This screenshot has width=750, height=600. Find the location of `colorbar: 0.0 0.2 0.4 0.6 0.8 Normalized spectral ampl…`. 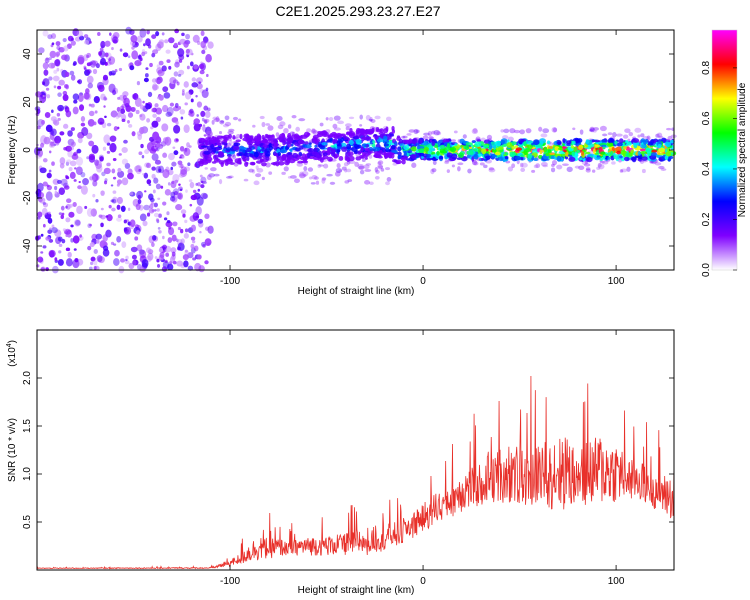

colorbar: 0.0 0.2 0.4 0.6 0.8 Normalized spectral ampl… is located at coordinates (724, 153).